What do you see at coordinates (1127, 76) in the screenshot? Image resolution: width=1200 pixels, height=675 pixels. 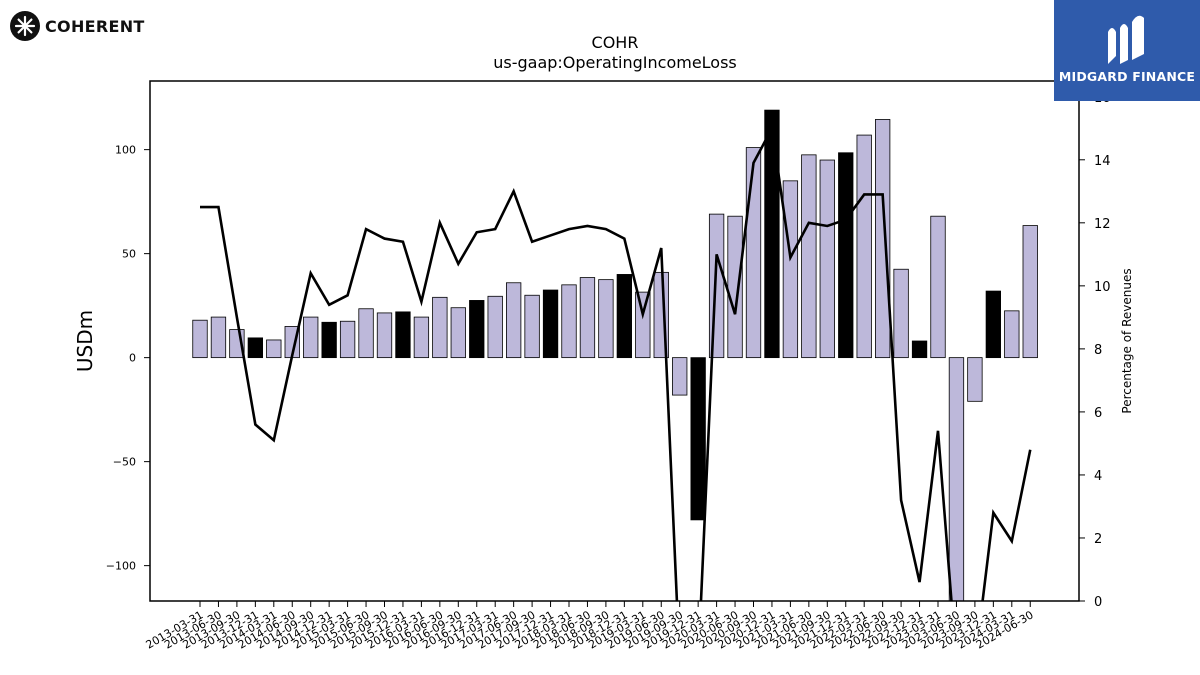 I see `midgard-wordmark: MIDGARD FINANCE` at bounding box center [1127, 76].